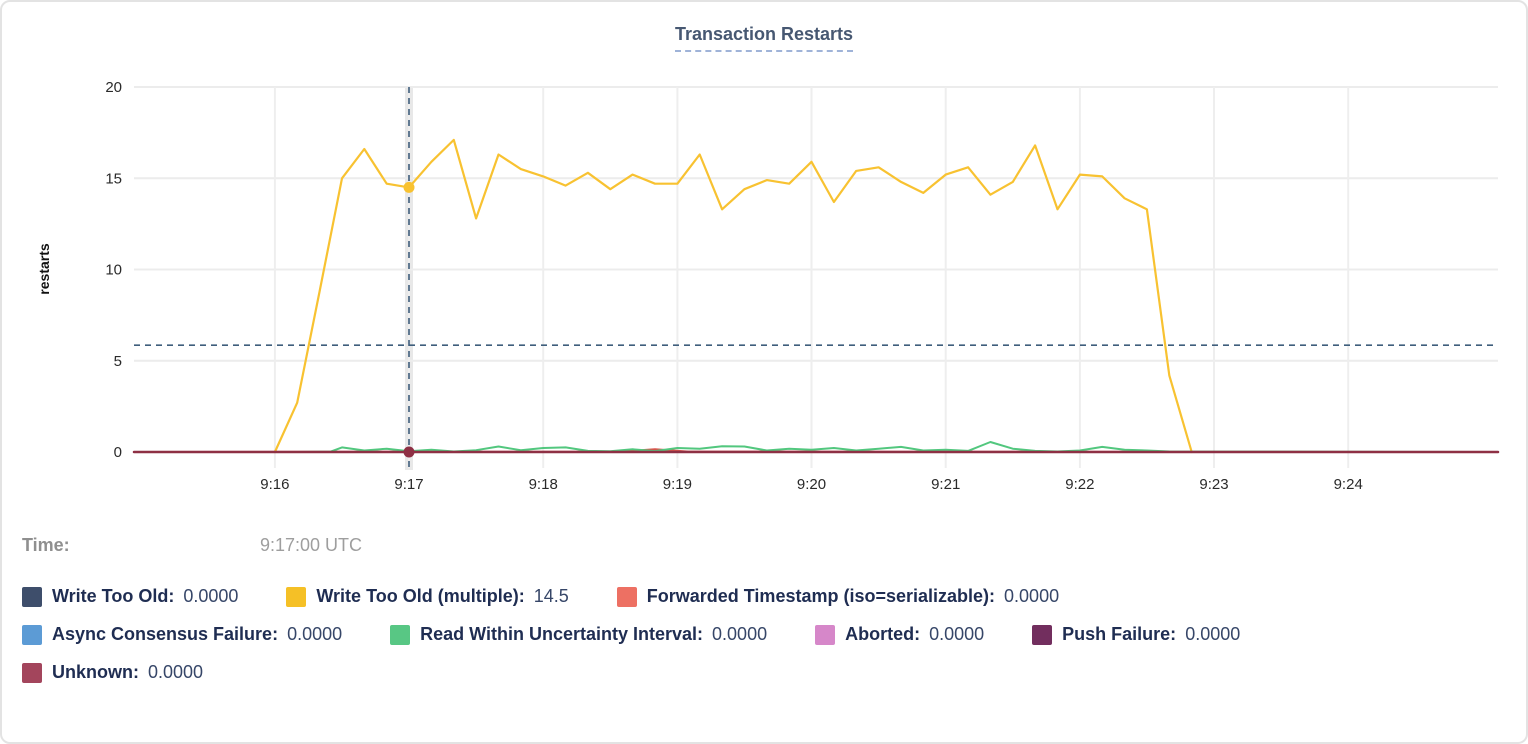 The width and height of the screenshot is (1528, 744). Describe the element at coordinates (1079, 484) in the screenshot. I see `x-tick-label: 9:22` at that location.